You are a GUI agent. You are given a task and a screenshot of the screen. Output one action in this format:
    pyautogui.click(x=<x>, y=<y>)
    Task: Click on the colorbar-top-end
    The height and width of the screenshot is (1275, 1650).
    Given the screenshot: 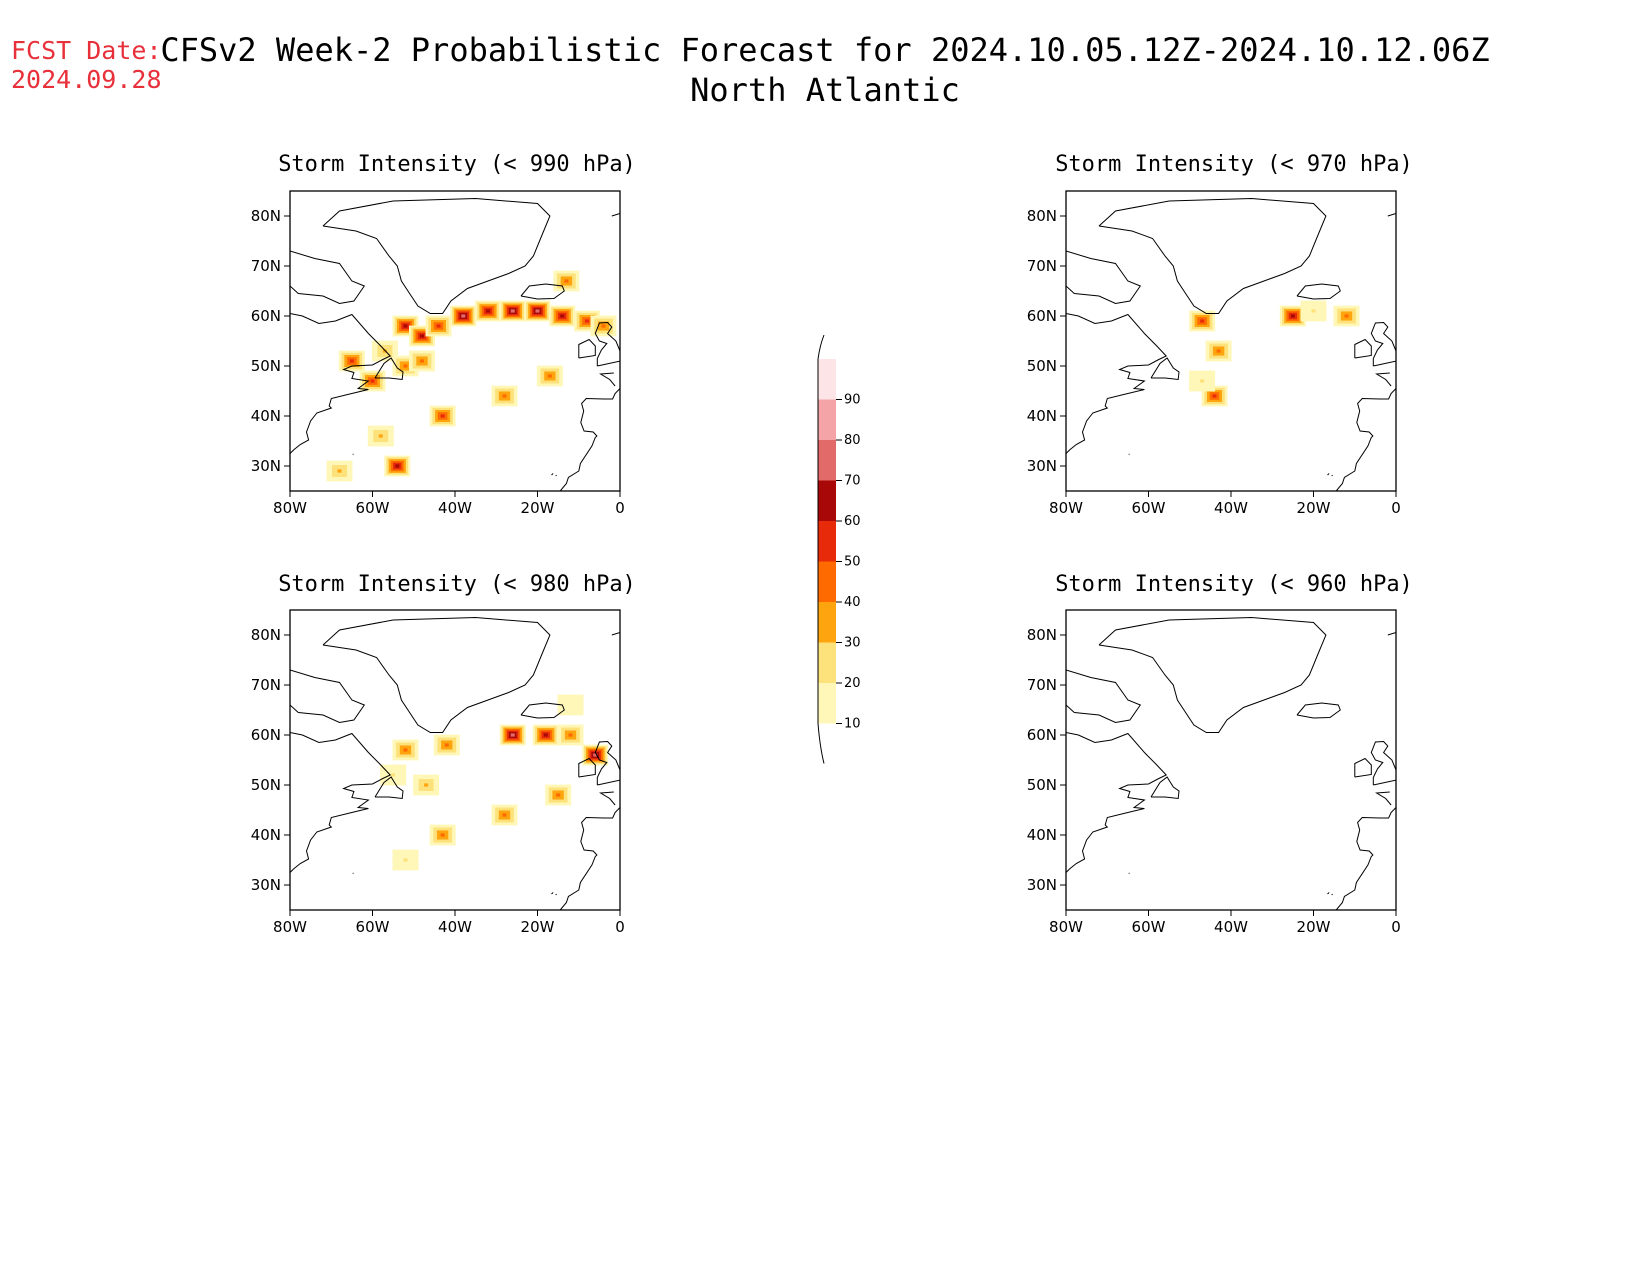 What is the action you would take?
    pyautogui.click(x=821, y=347)
    